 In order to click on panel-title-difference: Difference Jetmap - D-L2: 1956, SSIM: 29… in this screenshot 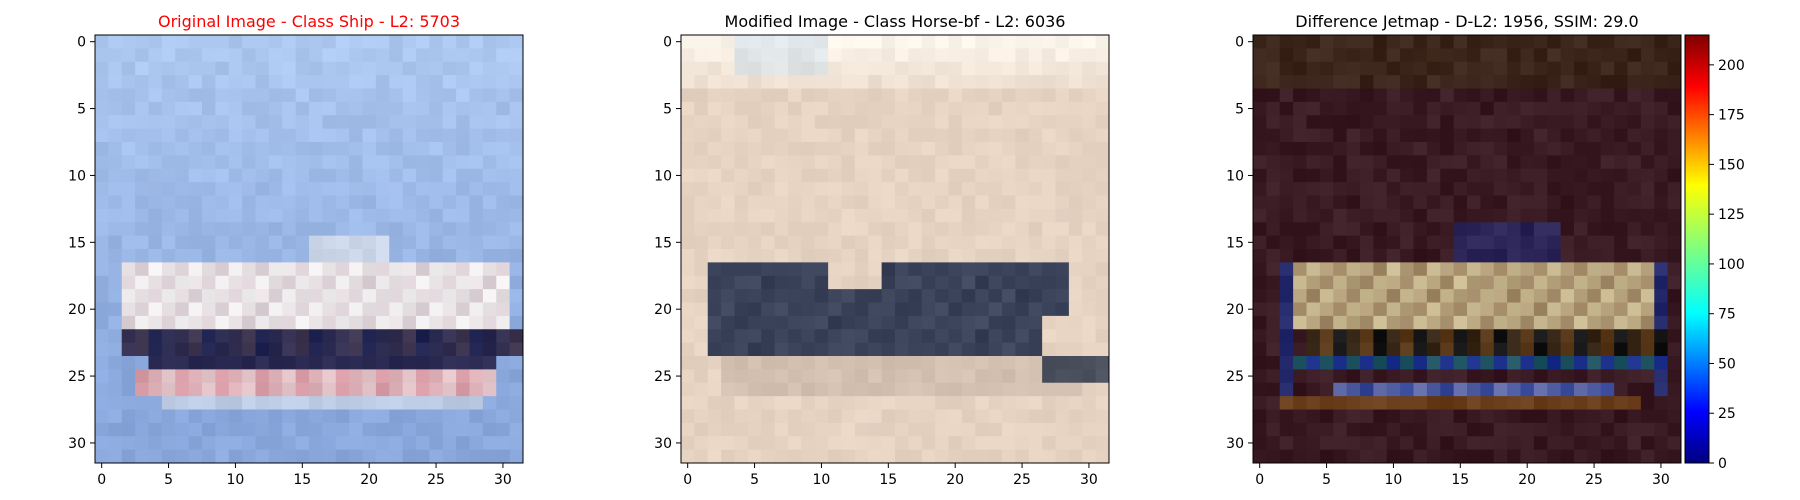, I will do `click(1466, 21)`.